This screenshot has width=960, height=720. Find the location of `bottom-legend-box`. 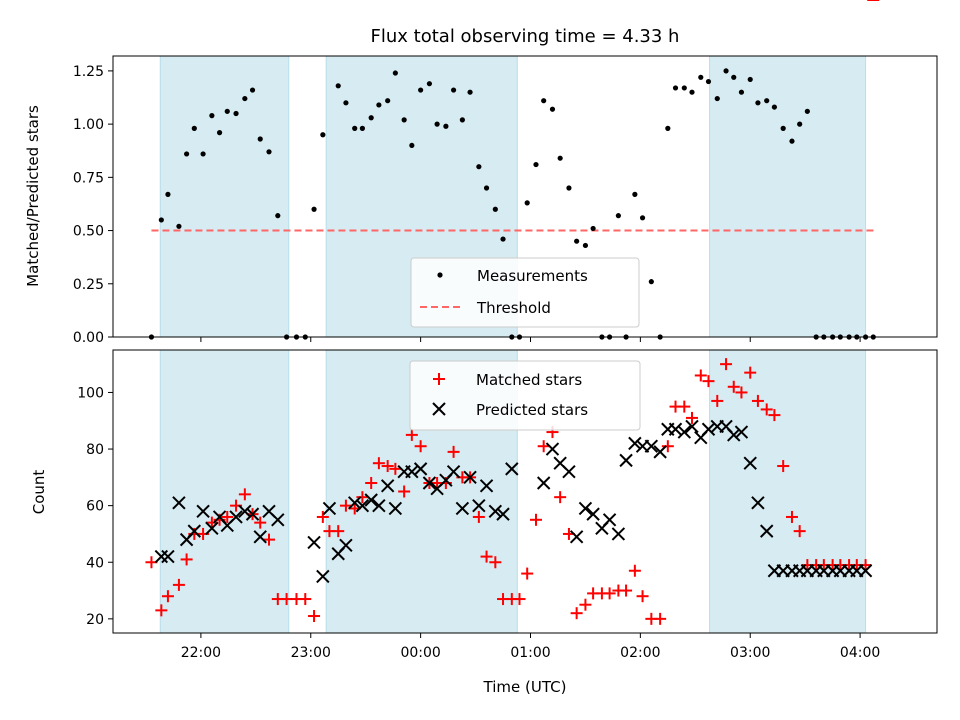

bottom-legend-box is located at coordinates (525, 395).